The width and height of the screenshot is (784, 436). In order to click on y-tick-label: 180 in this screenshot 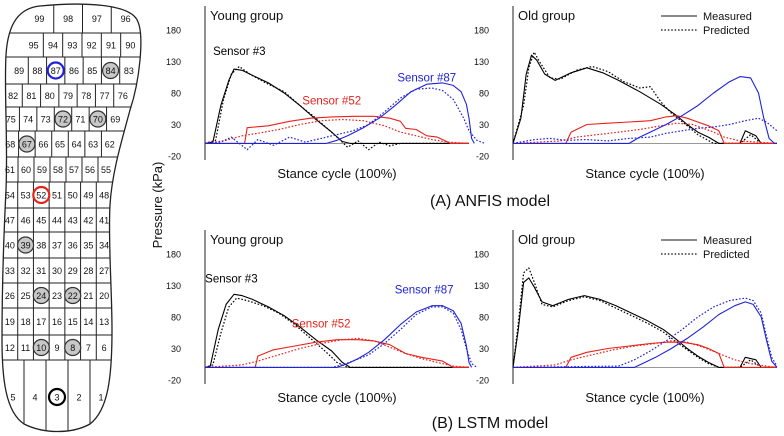, I will do `click(481, 255)`.